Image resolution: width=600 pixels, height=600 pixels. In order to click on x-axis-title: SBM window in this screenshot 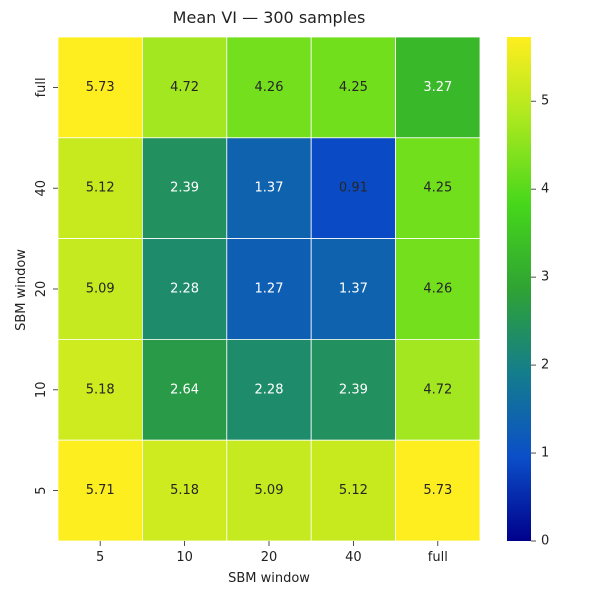, I will do `click(269, 578)`.